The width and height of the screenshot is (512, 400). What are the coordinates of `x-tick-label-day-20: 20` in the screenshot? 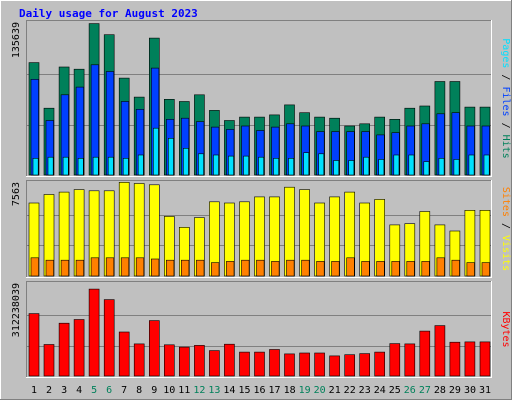 It's located at (320, 390).